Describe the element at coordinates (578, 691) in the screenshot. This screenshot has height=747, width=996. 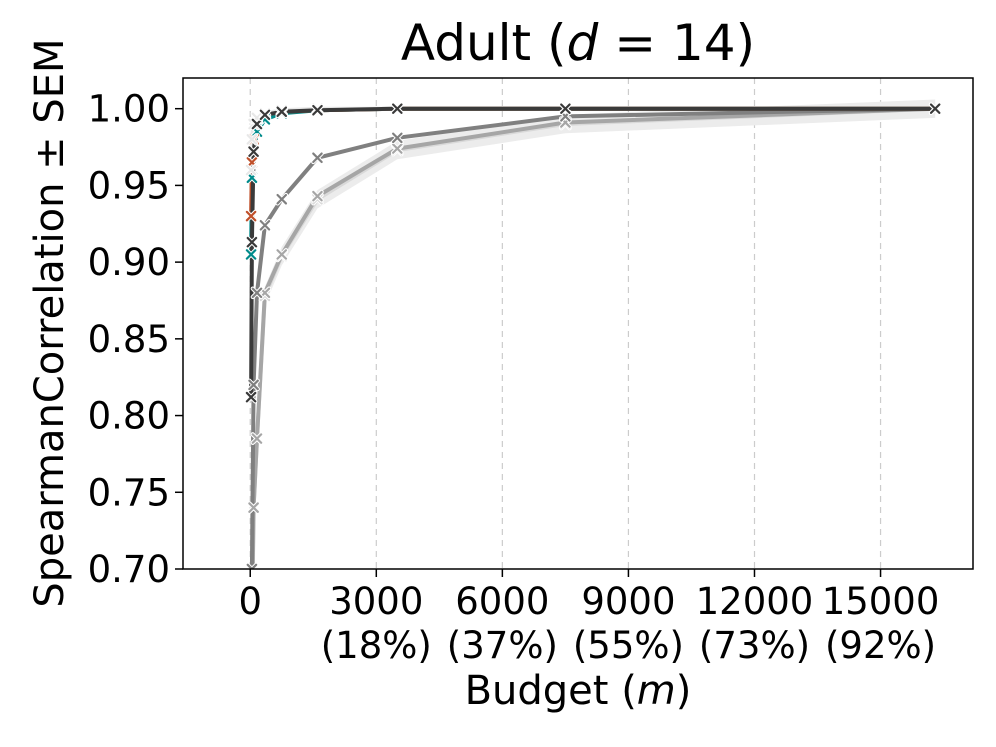
I see `x-axis-label: Budget (m)` at that location.